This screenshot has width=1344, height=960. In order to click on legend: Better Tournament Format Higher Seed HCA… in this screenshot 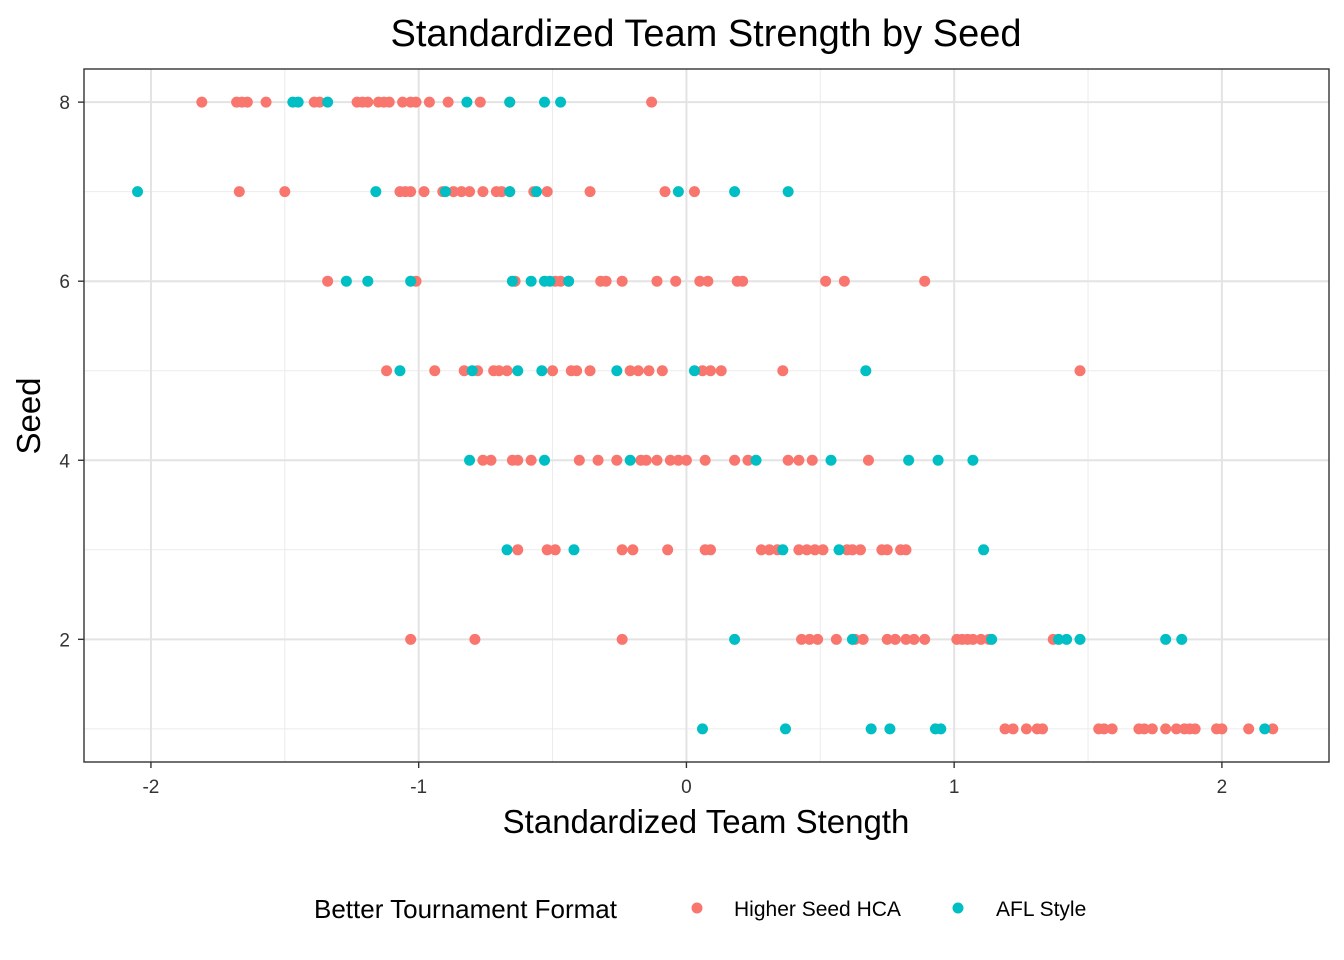, I will do `click(700, 909)`.